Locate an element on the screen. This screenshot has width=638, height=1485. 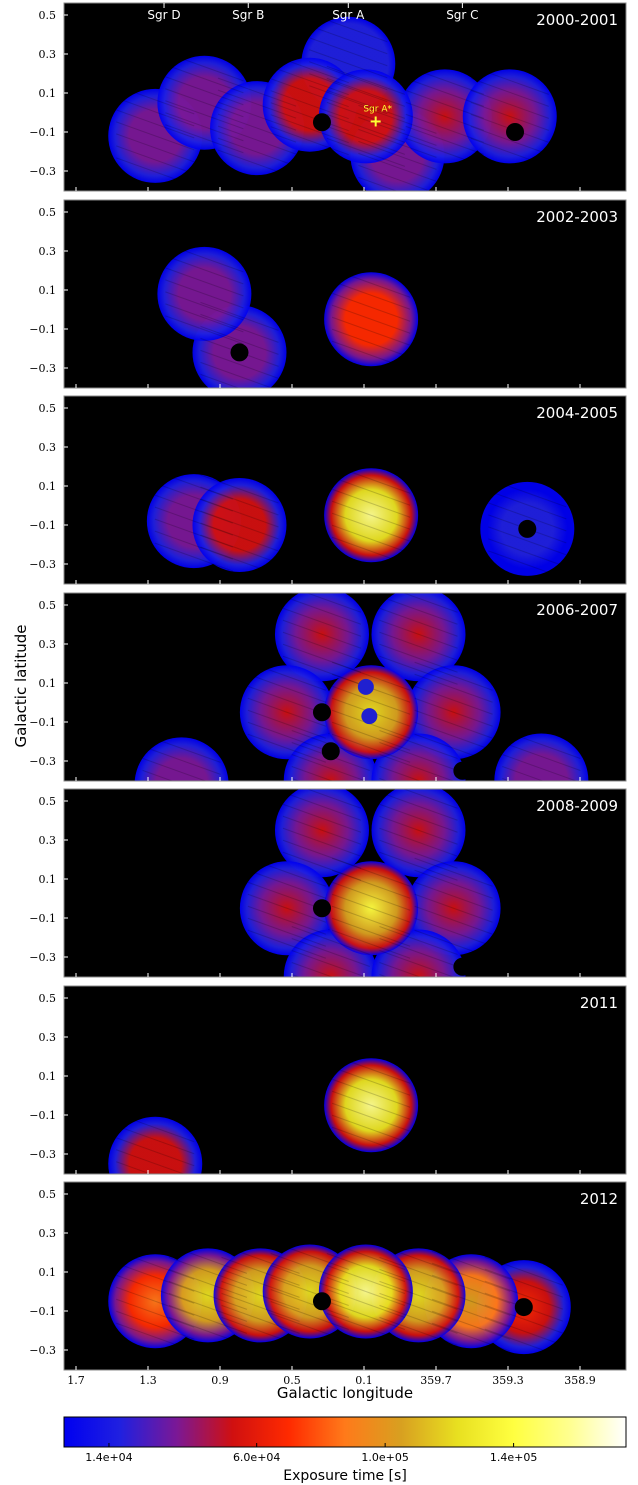
x-tick-label: 0.1 is located at coordinates (364, 1380).